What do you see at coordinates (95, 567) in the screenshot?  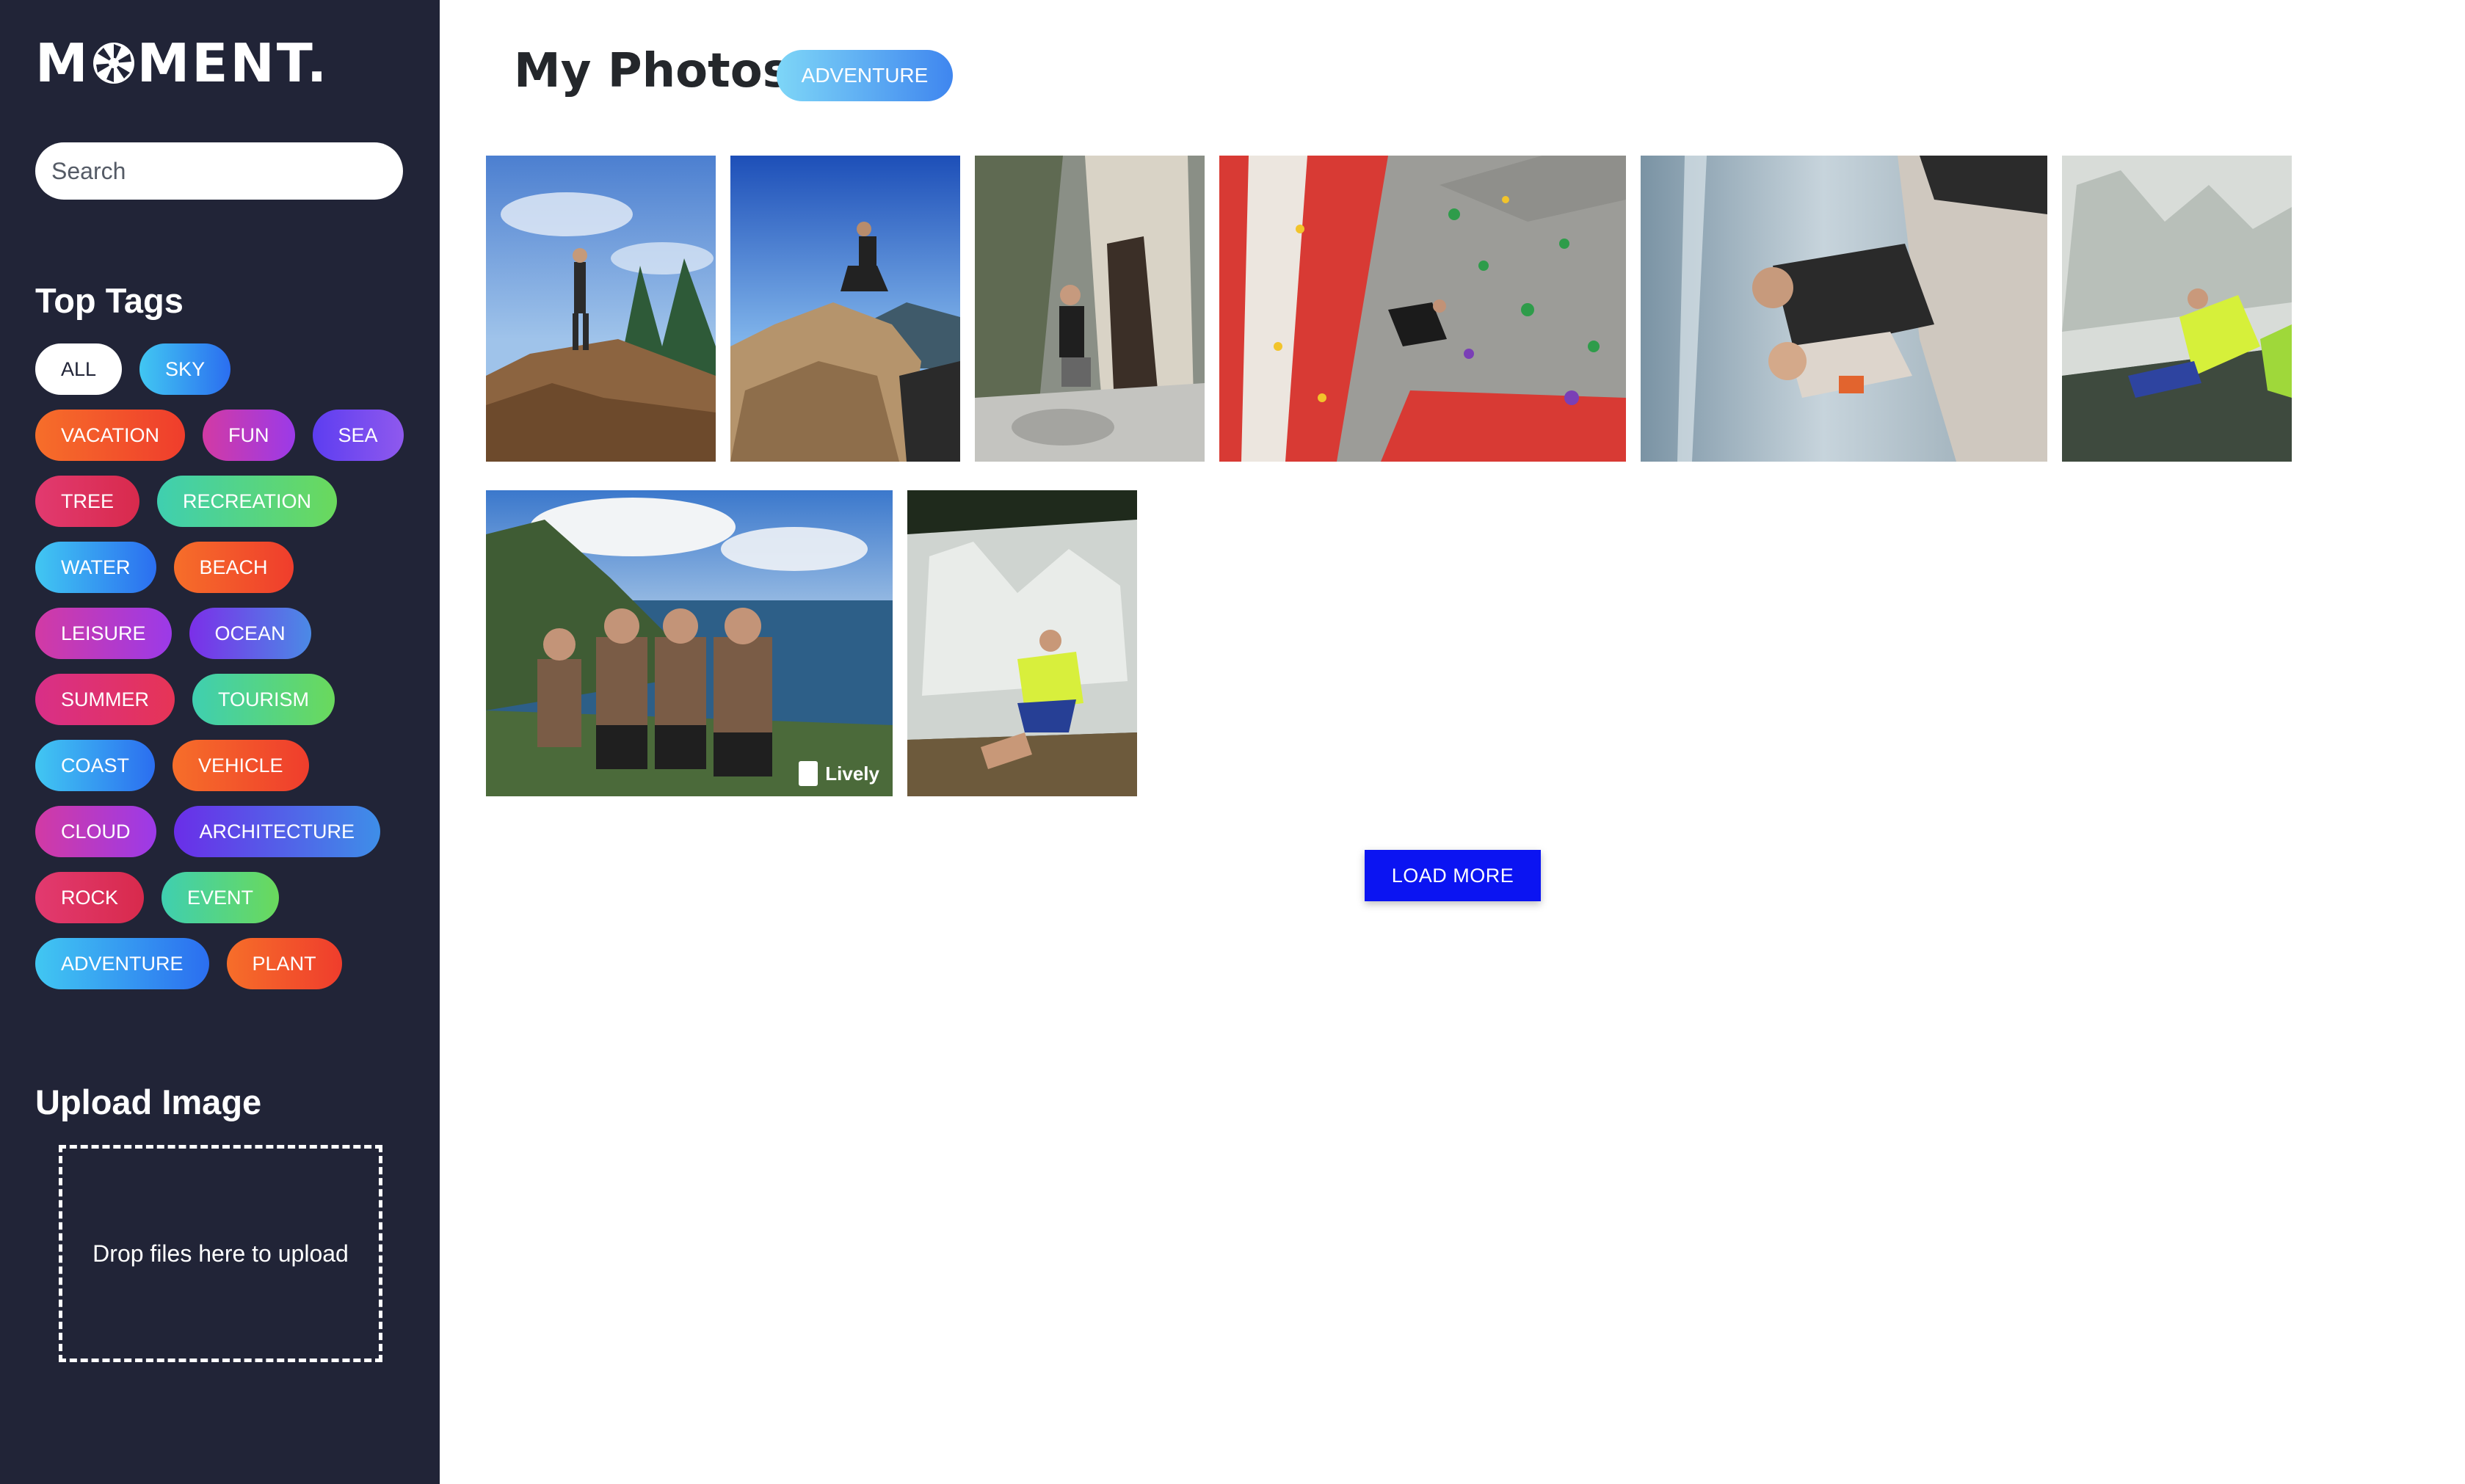 I see `tag-water: WATER` at bounding box center [95, 567].